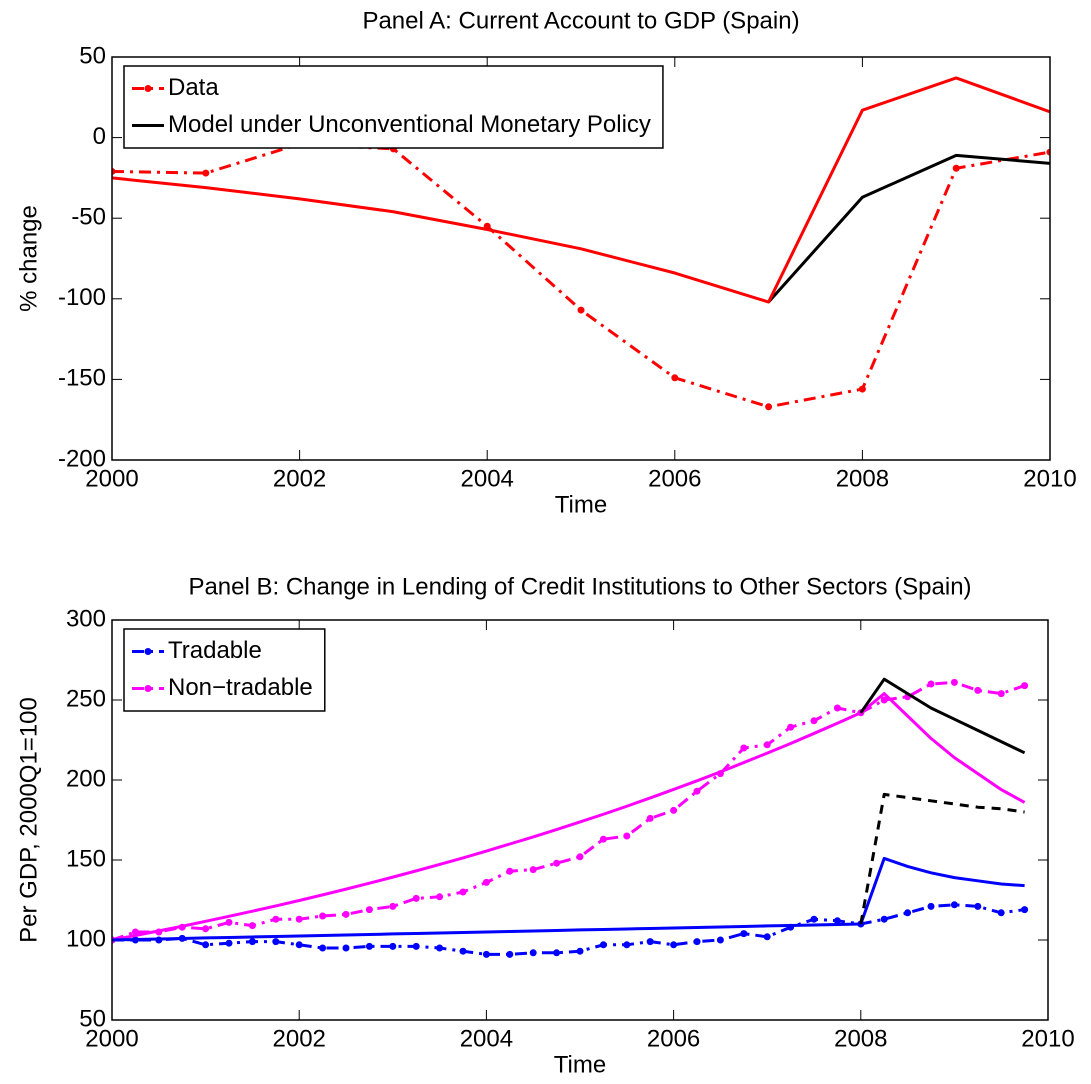 This screenshot has width=1091, height=1084. Describe the element at coordinates (92, 55) in the screenshot. I see `y-tick-label: 50` at that location.